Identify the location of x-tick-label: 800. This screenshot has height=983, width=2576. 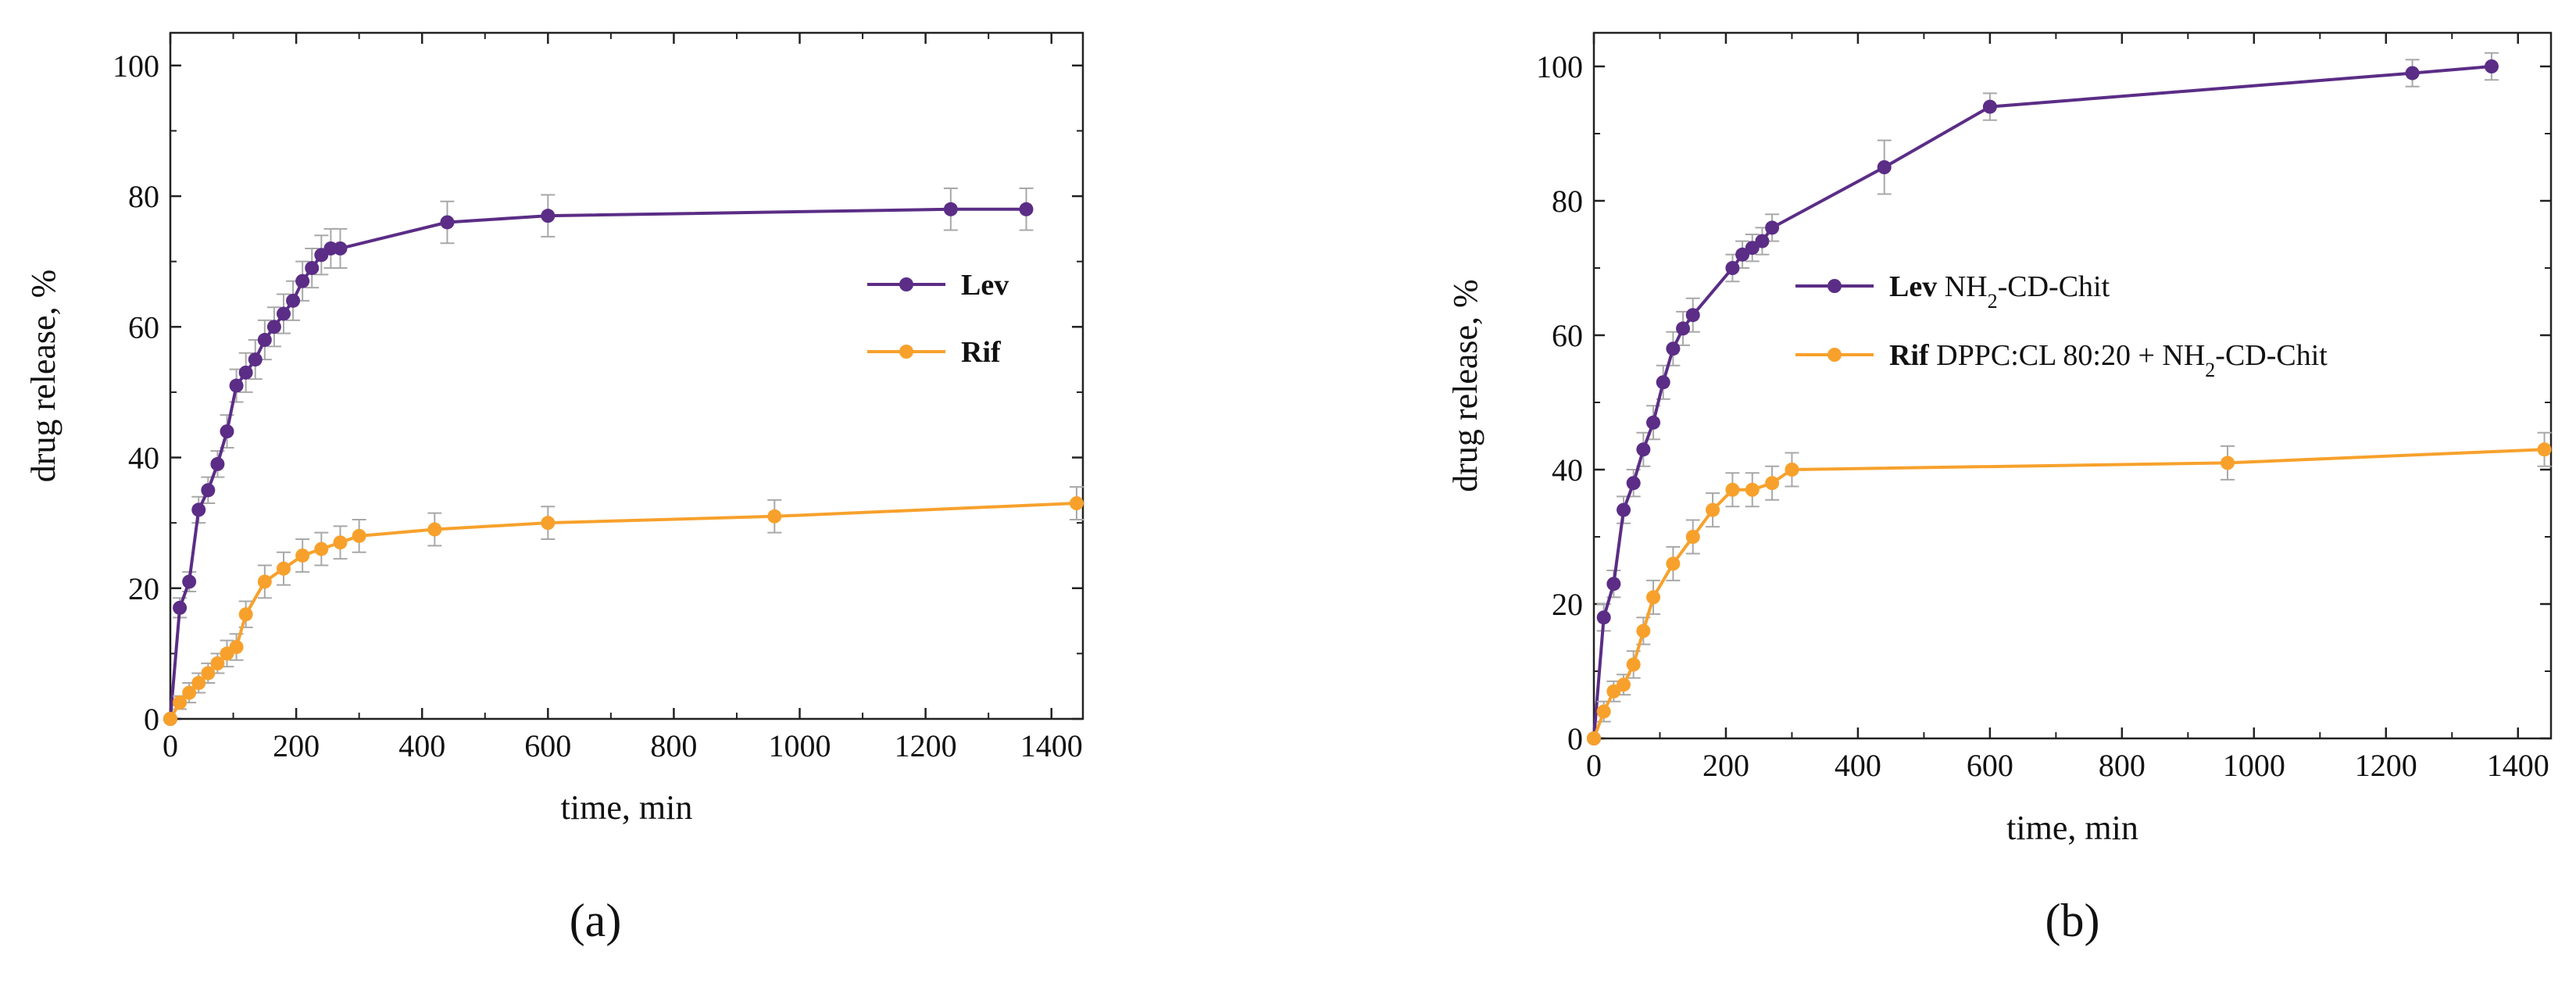
(673, 746).